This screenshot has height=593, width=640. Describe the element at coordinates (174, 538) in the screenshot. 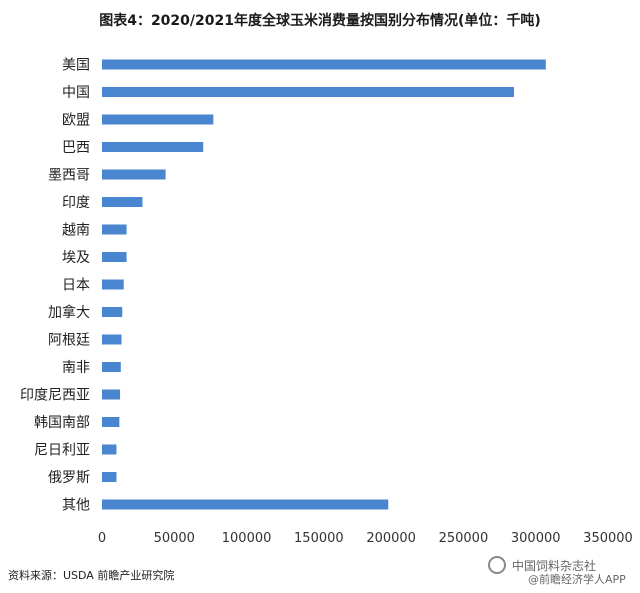

I see `x-tick-label-1: 50000` at that location.